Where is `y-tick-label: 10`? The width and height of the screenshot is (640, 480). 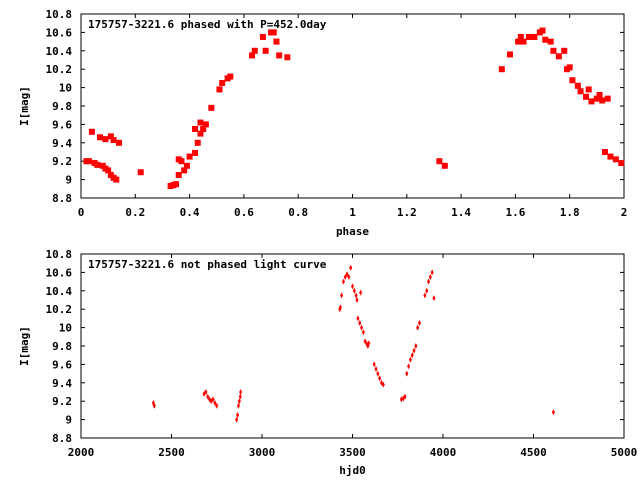
y-tick-label: 10 is located at coordinates (65, 88).